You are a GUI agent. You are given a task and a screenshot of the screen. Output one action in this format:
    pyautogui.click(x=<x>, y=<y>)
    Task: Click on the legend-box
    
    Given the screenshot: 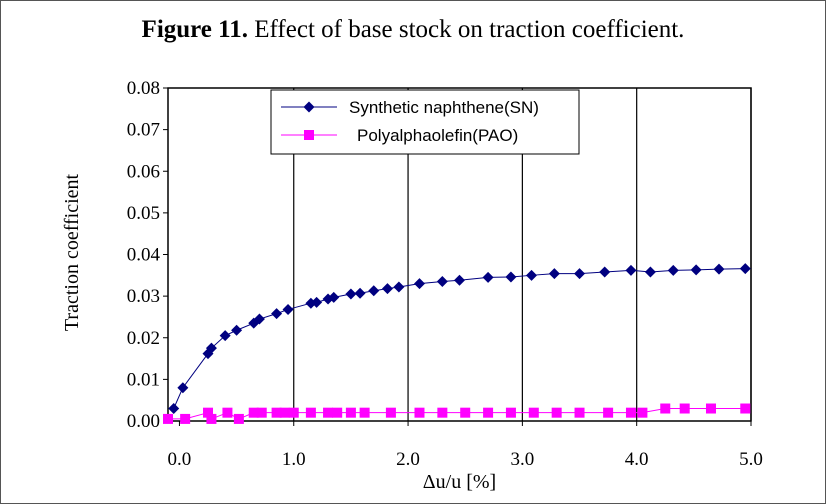 What is the action you would take?
    pyautogui.click(x=425, y=122)
    